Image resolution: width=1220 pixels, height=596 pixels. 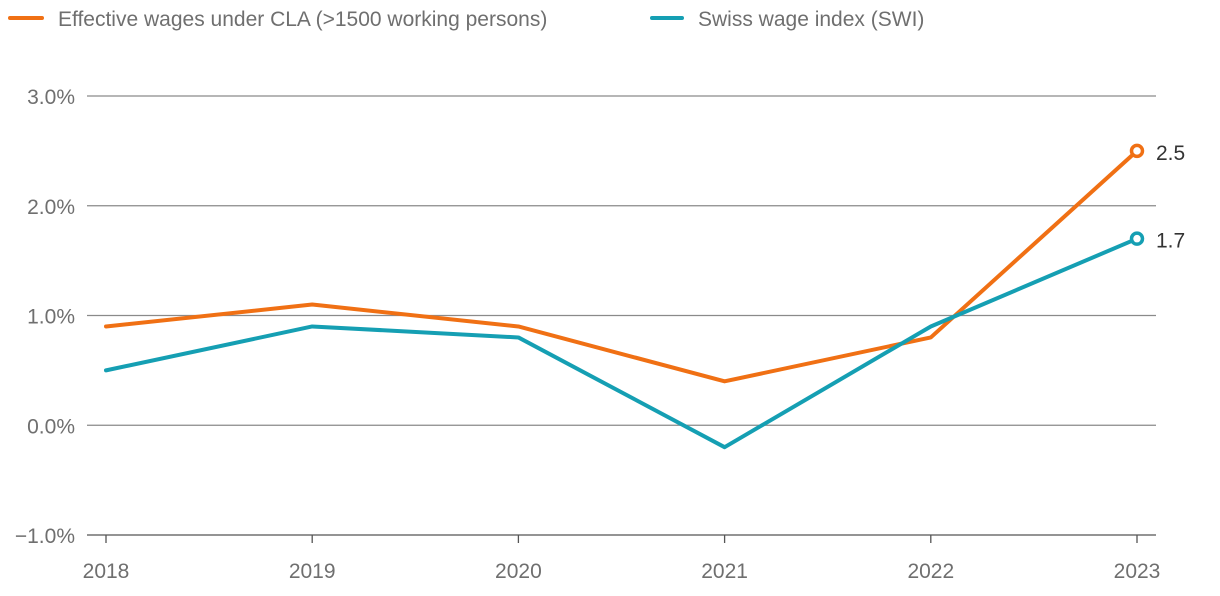 What do you see at coordinates (51, 317) in the screenshot?
I see `y-tick-label: 1.0%` at bounding box center [51, 317].